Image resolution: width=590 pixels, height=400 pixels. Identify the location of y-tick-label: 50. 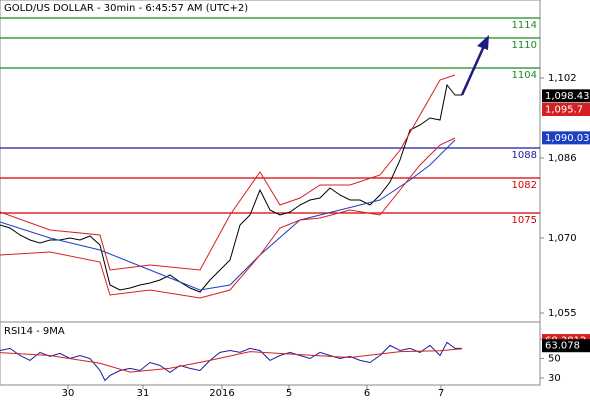
(554, 358).